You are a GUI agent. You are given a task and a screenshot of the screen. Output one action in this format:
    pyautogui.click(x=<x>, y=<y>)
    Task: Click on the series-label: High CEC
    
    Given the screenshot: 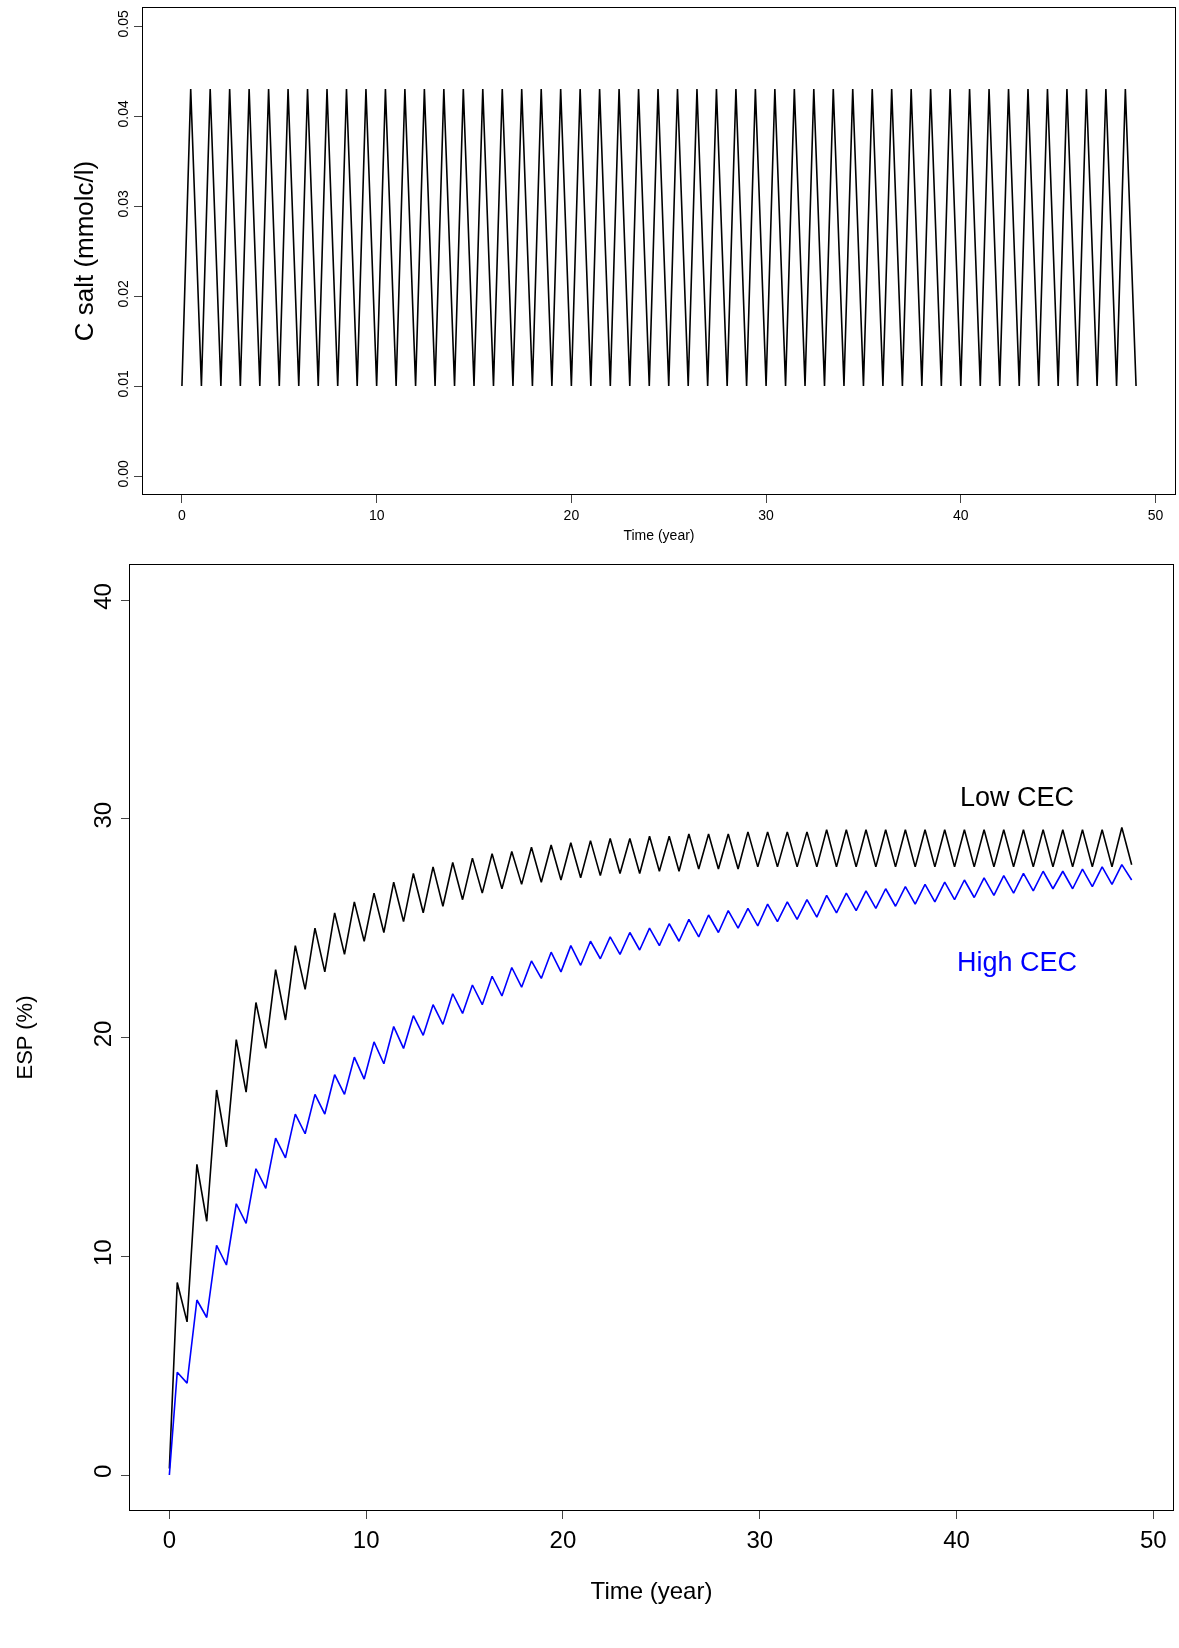 What is the action you would take?
    pyautogui.click(x=1017, y=962)
    